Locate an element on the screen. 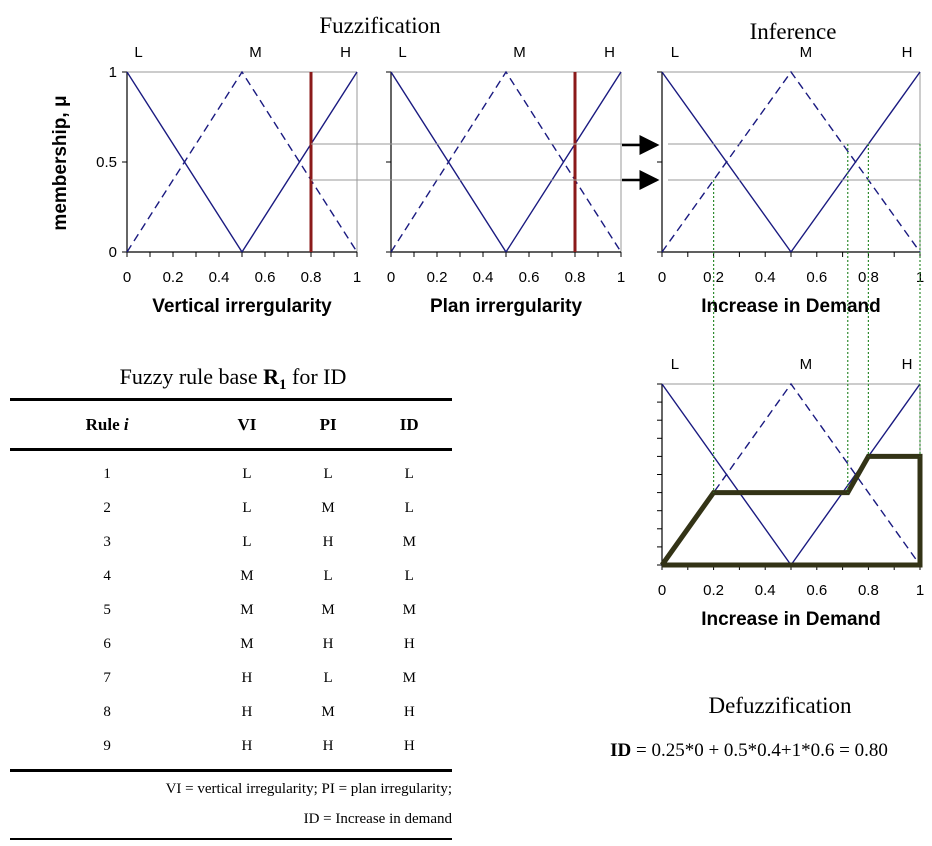  table-row: 7 H L M is located at coordinates (231, 678).